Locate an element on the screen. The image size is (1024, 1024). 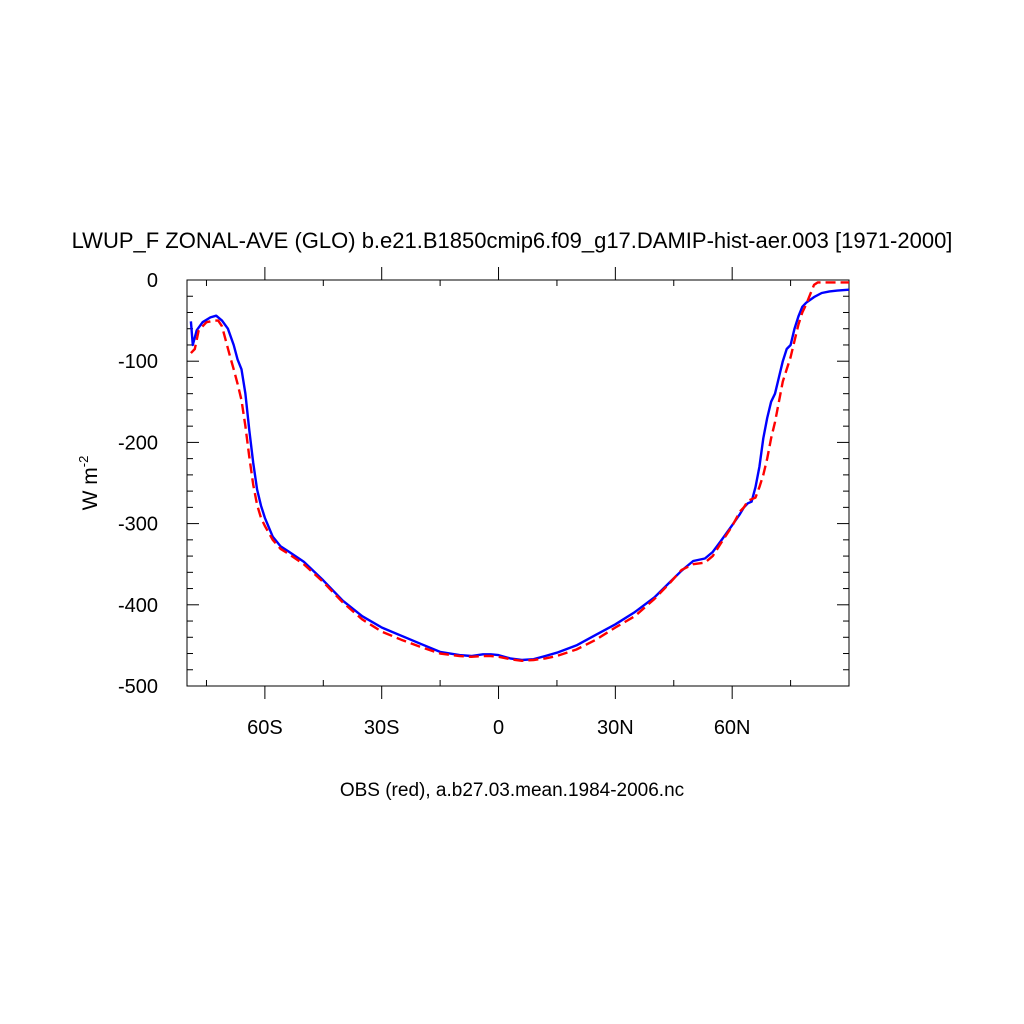
y-tick-label: -400 is located at coordinates (138, 606).